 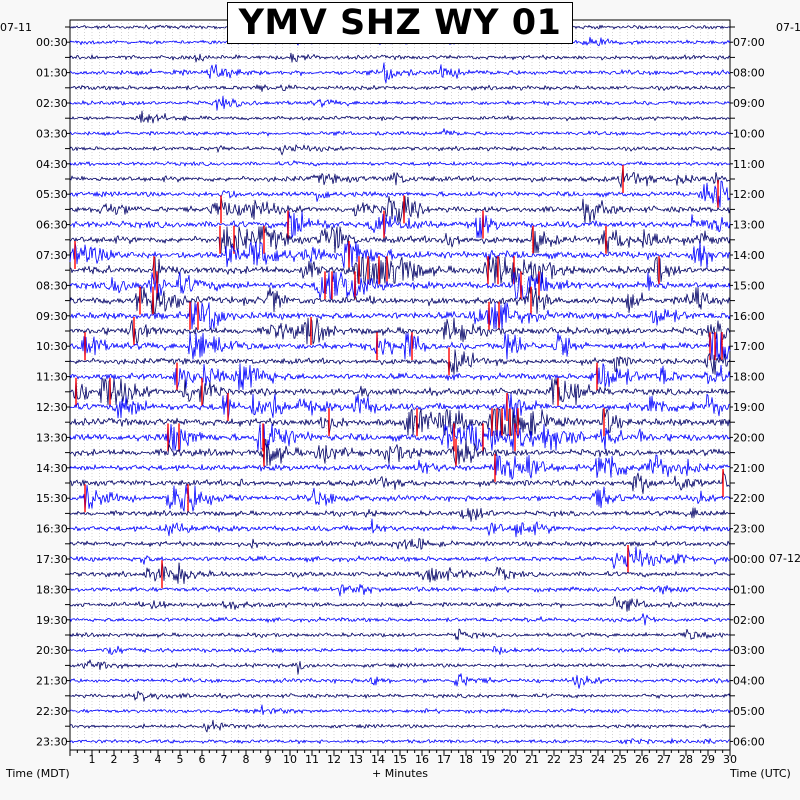 What do you see at coordinates (92, 759) in the screenshot?
I see `x-tick-label: 1` at bounding box center [92, 759].